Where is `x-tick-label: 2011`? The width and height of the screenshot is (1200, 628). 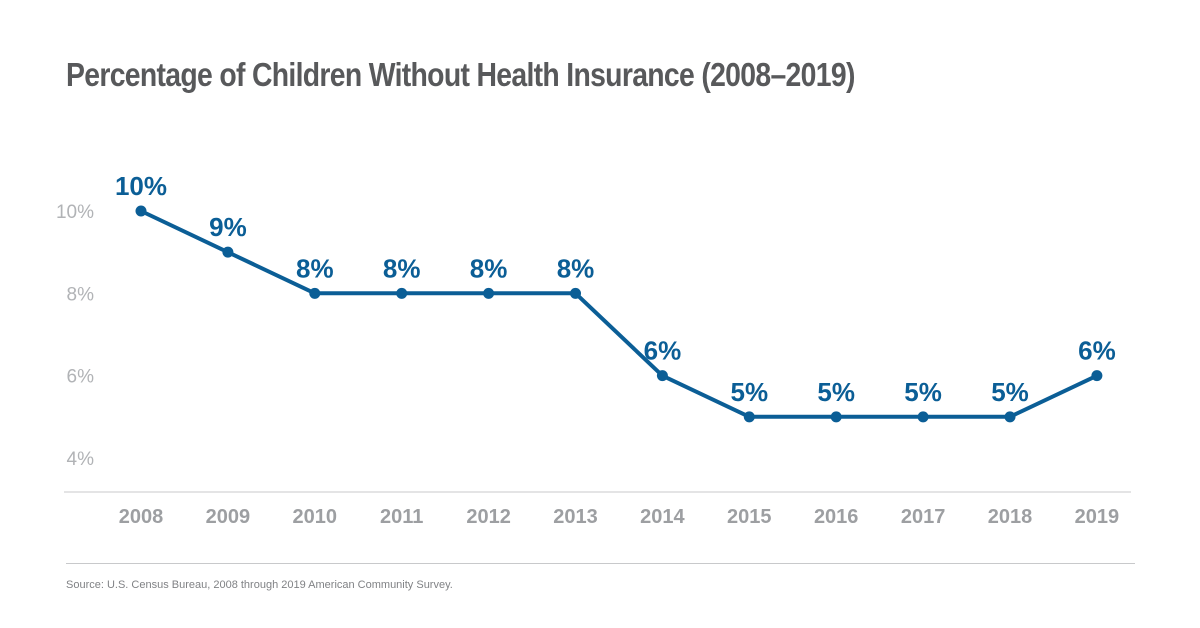
x-tick-label: 2011 is located at coordinates (401, 517).